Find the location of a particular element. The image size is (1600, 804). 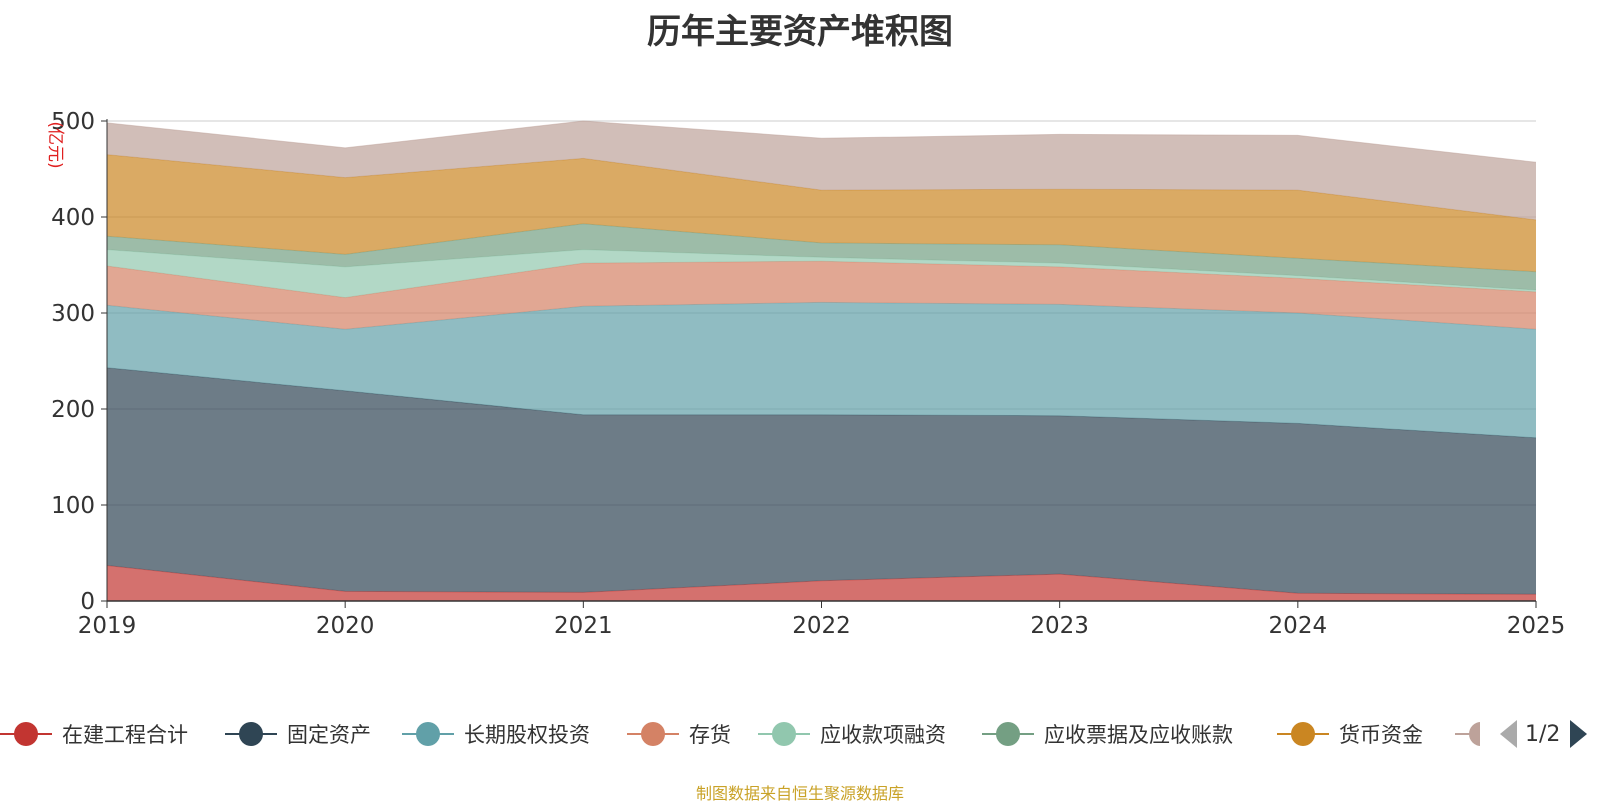

x-tick-label: 2021 is located at coordinates (583, 626).